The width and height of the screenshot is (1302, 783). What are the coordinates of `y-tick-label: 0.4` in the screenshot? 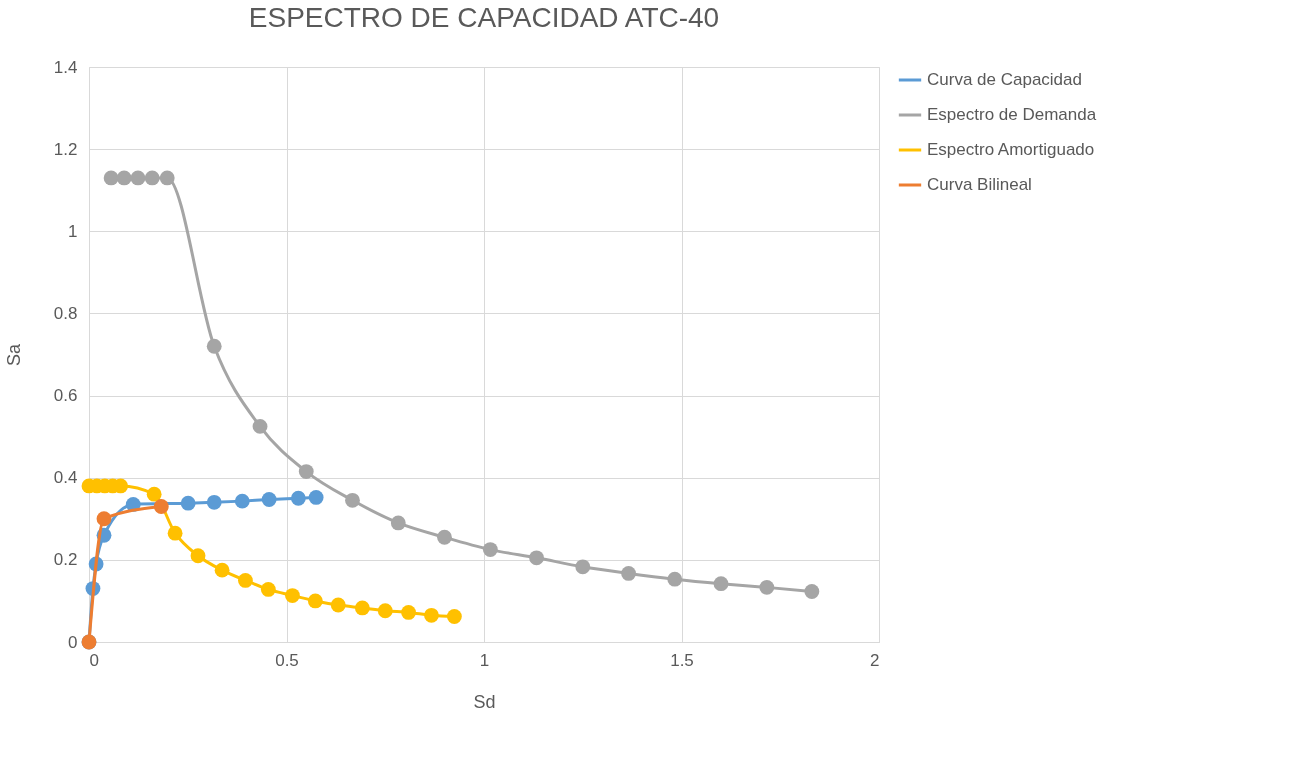 It's located at (65, 478).